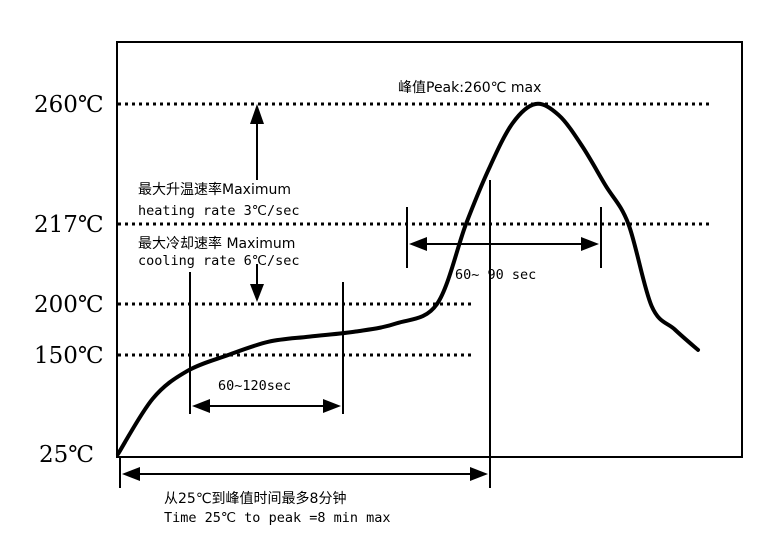  Describe the element at coordinates (66, 455) in the screenshot. I see `y-tick-label-25: 25℃` at that location.